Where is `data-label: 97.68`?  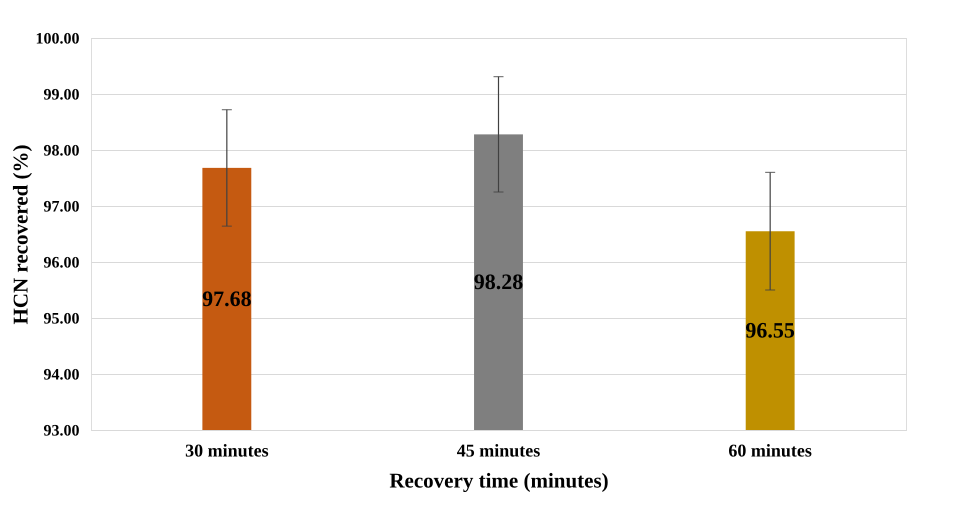
data-label: 97.68 is located at coordinates (227, 298).